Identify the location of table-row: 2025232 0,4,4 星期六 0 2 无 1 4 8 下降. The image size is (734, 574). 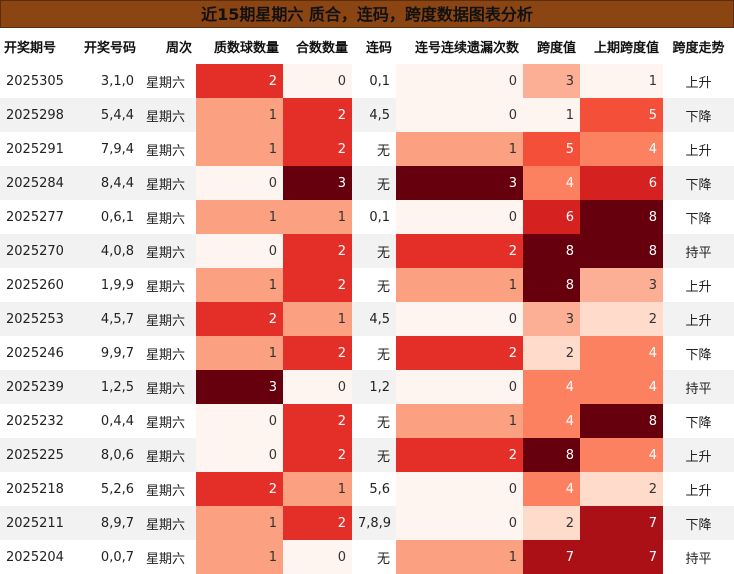
(367, 421).